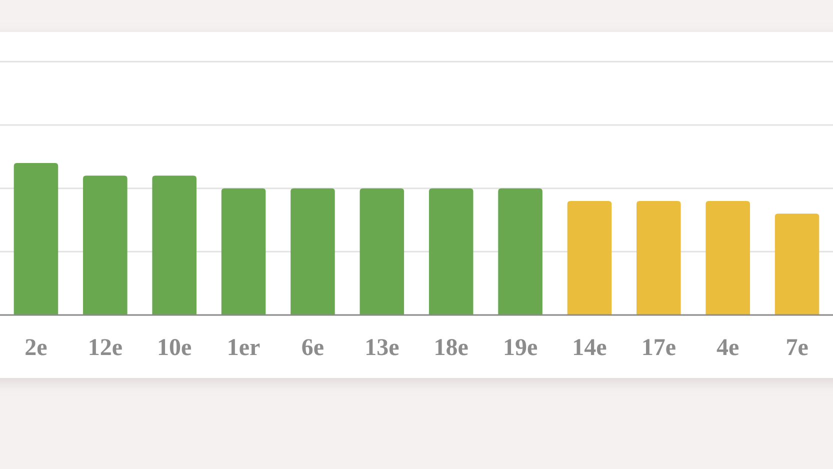 Image resolution: width=833 pixels, height=469 pixels. Describe the element at coordinates (312, 348) in the screenshot. I see `x-tick-label: 6e` at that location.